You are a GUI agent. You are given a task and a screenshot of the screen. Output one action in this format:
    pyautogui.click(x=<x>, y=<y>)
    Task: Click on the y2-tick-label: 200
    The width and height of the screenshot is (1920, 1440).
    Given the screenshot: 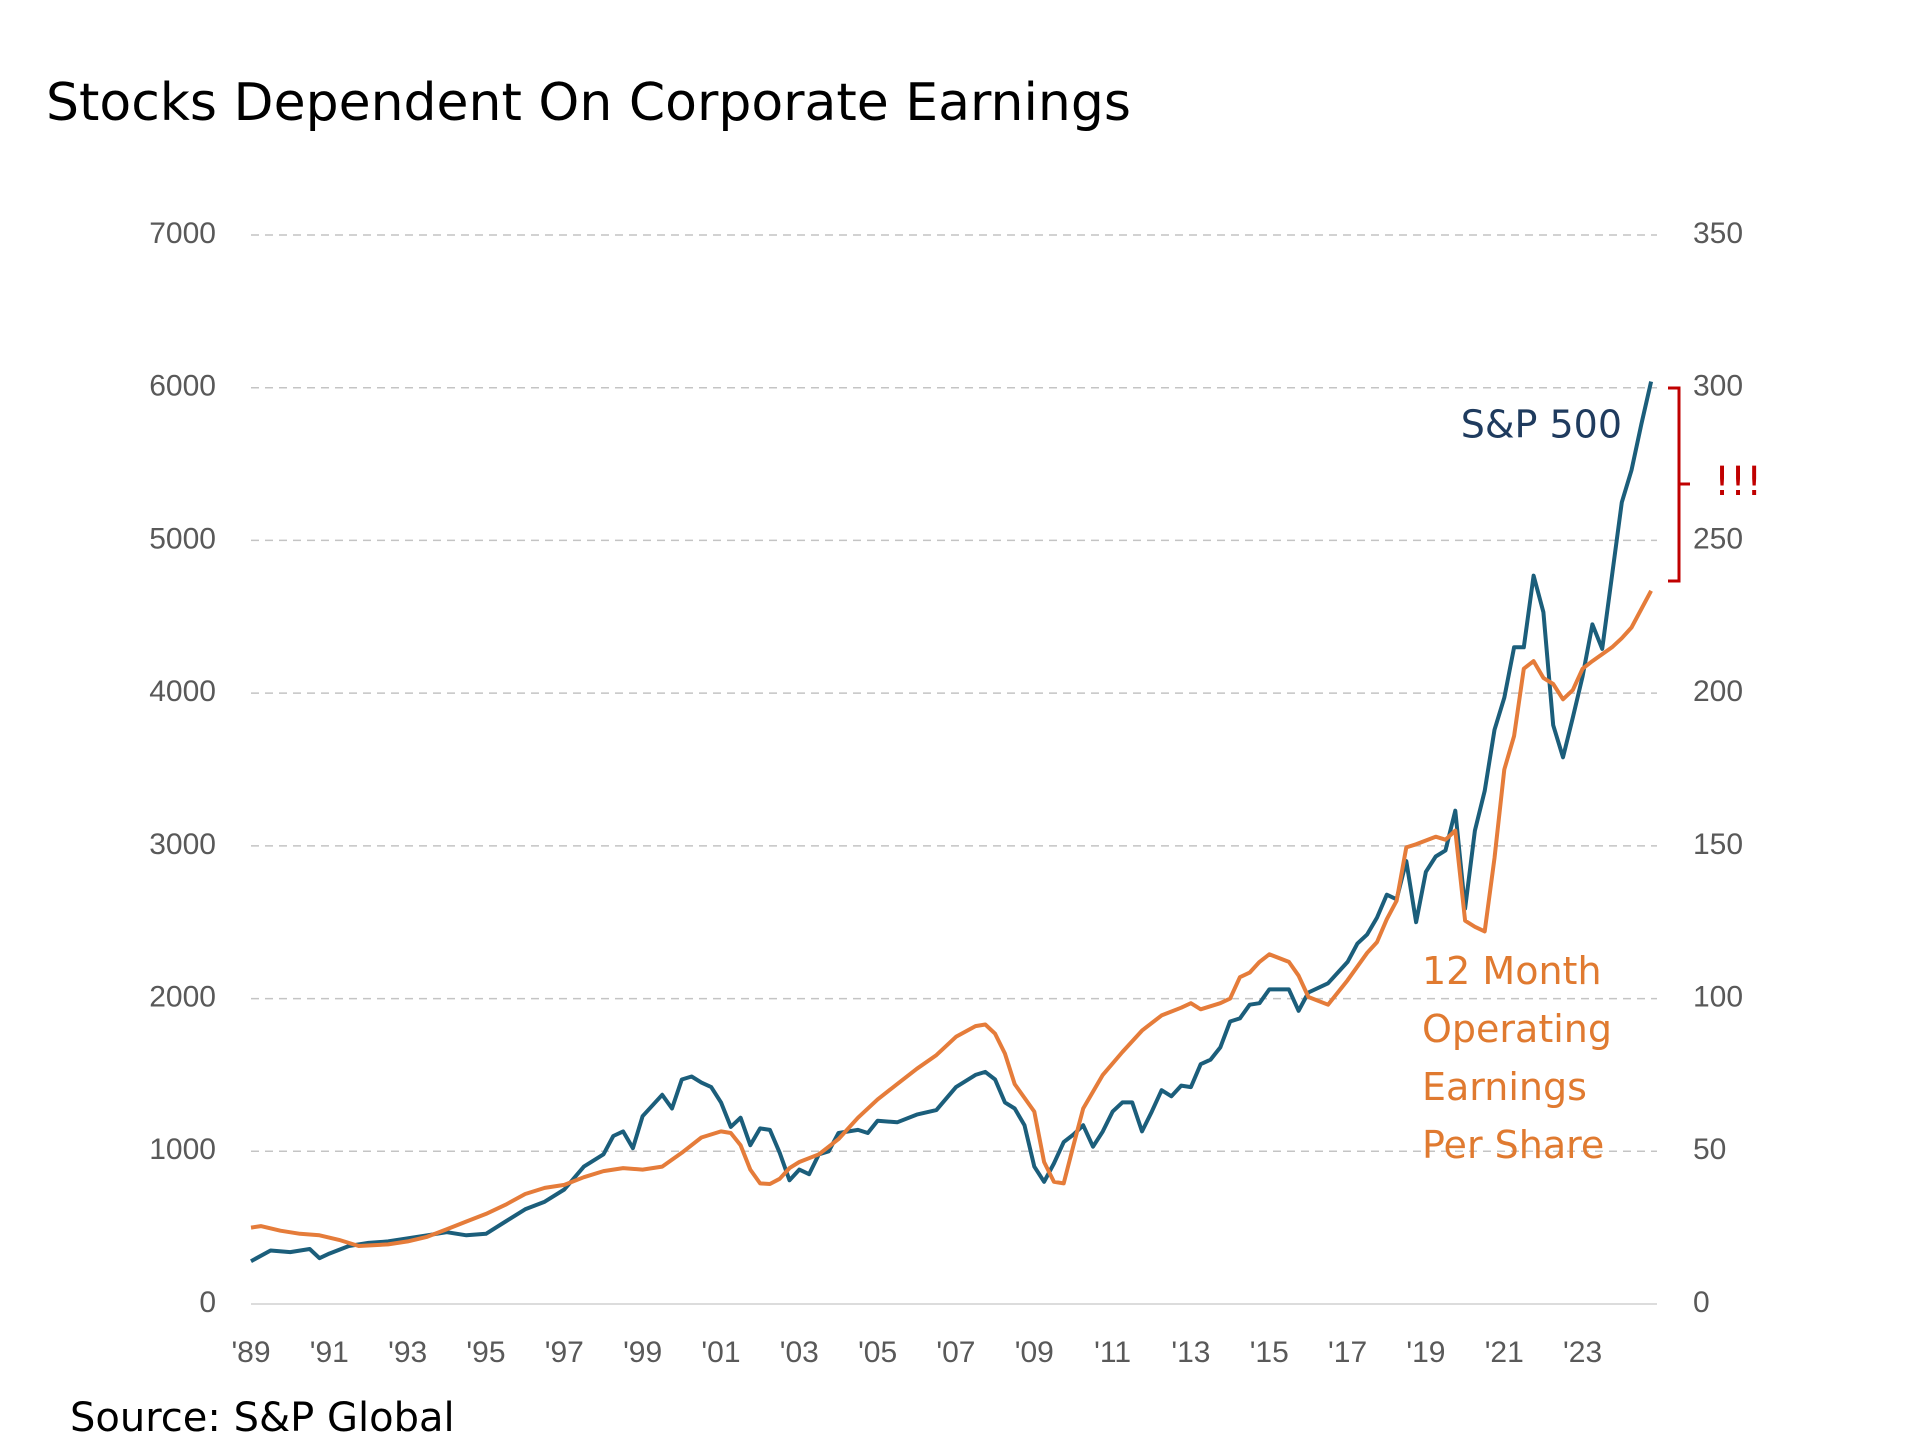 What is the action you would take?
    pyautogui.click(x=1718, y=691)
    